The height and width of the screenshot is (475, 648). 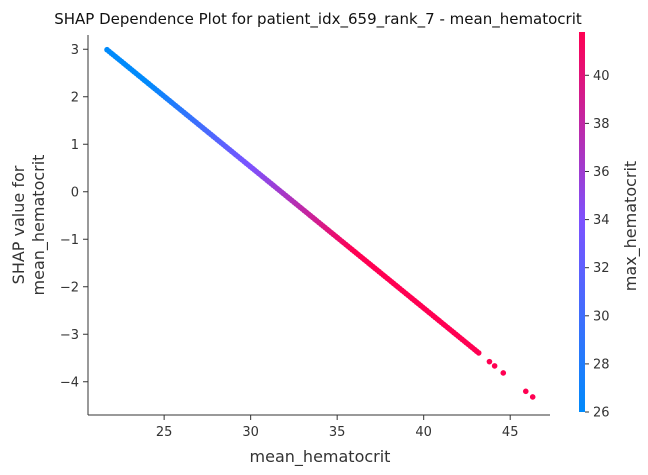 I want to click on y-tick-label: 1, so click(x=75, y=145).